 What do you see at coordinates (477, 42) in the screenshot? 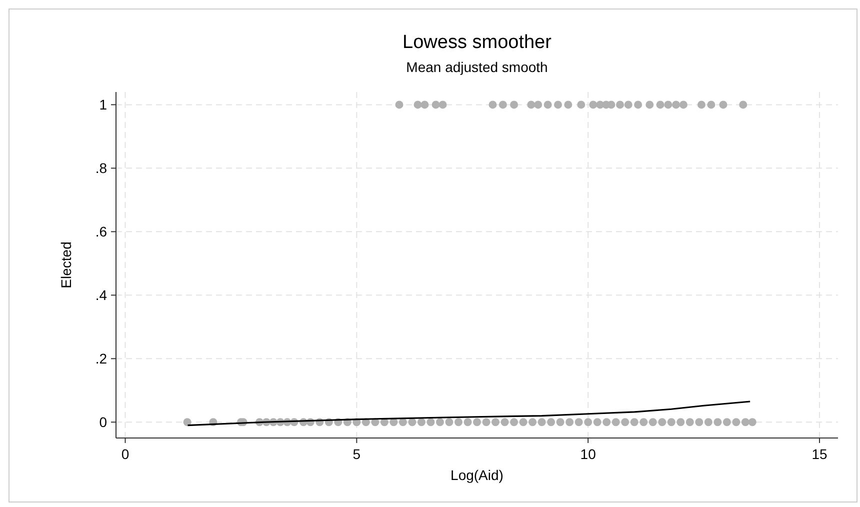
I see `chart-title: Lowess smoother` at bounding box center [477, 42].